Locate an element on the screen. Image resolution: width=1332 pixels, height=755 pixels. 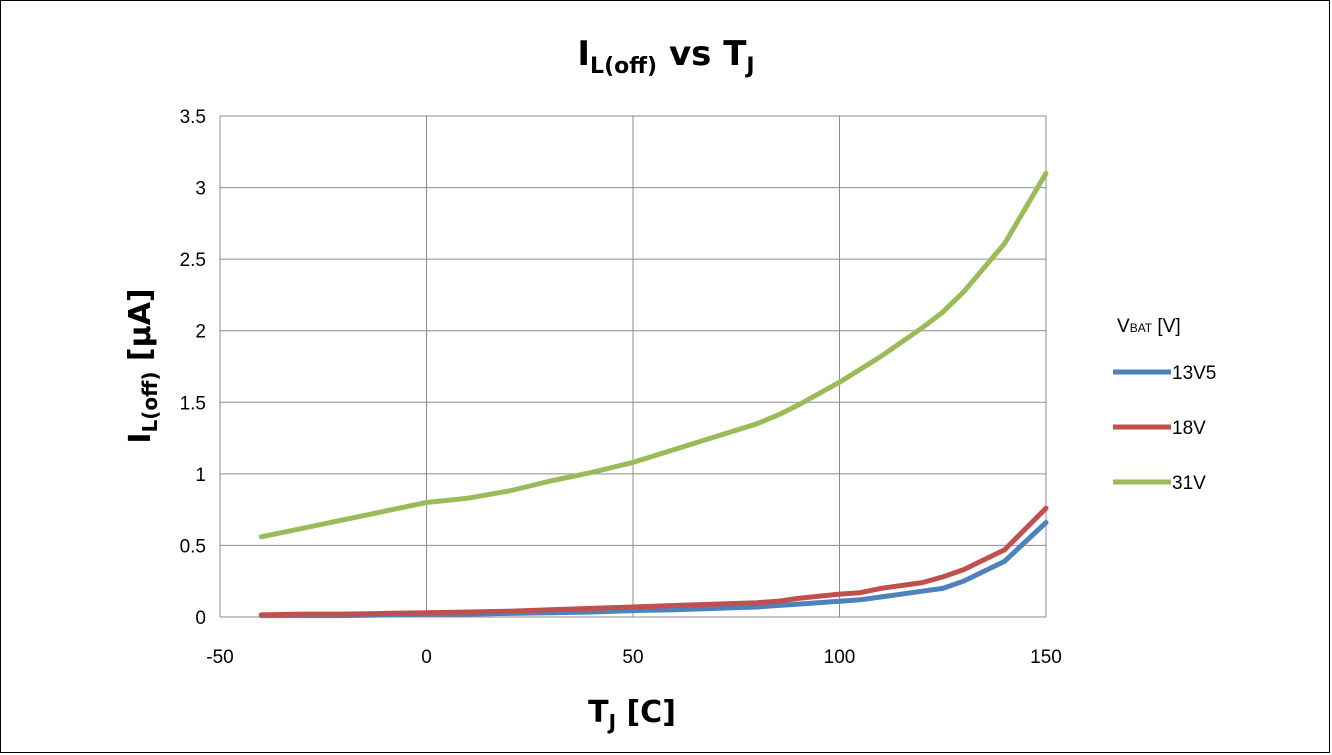
y-tick-label: 1.5 is located at coordinates (193, 403).